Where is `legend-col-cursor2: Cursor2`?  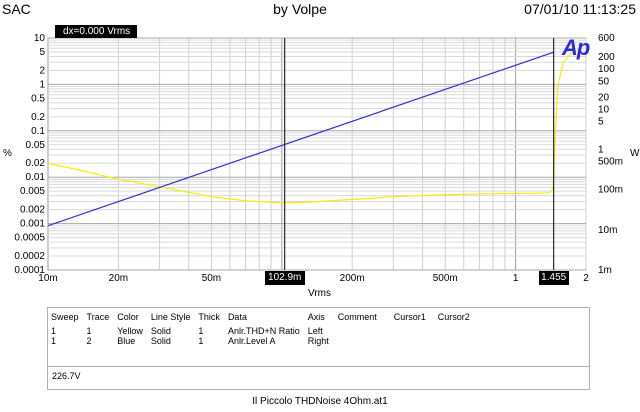 legend-col-cursor2: Cursor2 is located at coordinates (453, 317).